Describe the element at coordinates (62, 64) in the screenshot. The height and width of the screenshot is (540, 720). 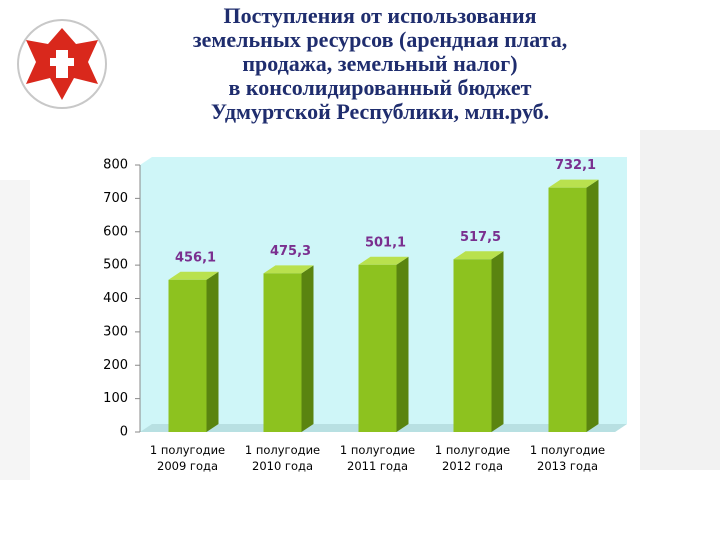
I see `emblem` at that location.